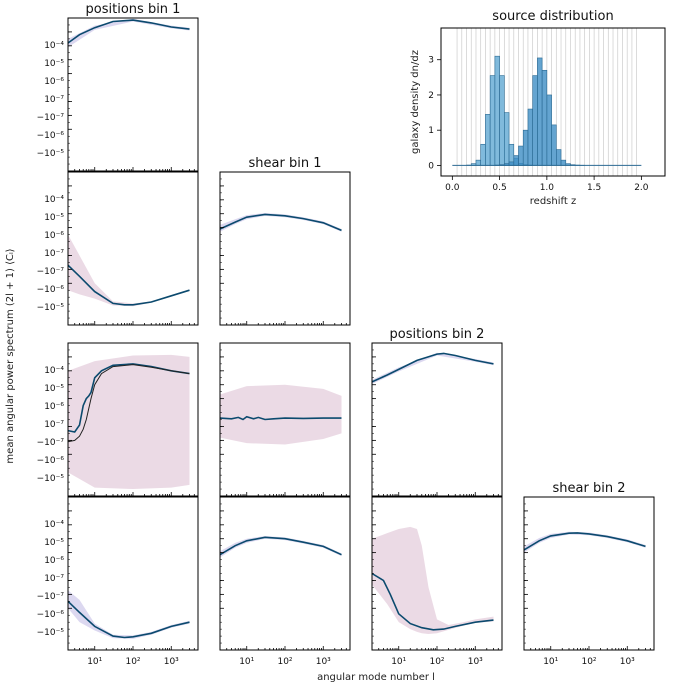 The image size is (673, 691). What do you see at coordinates (51, 118) in the screenshot?
I see `p11-ytick-label: −10⁻⁷` at bounding box center [51, 118].